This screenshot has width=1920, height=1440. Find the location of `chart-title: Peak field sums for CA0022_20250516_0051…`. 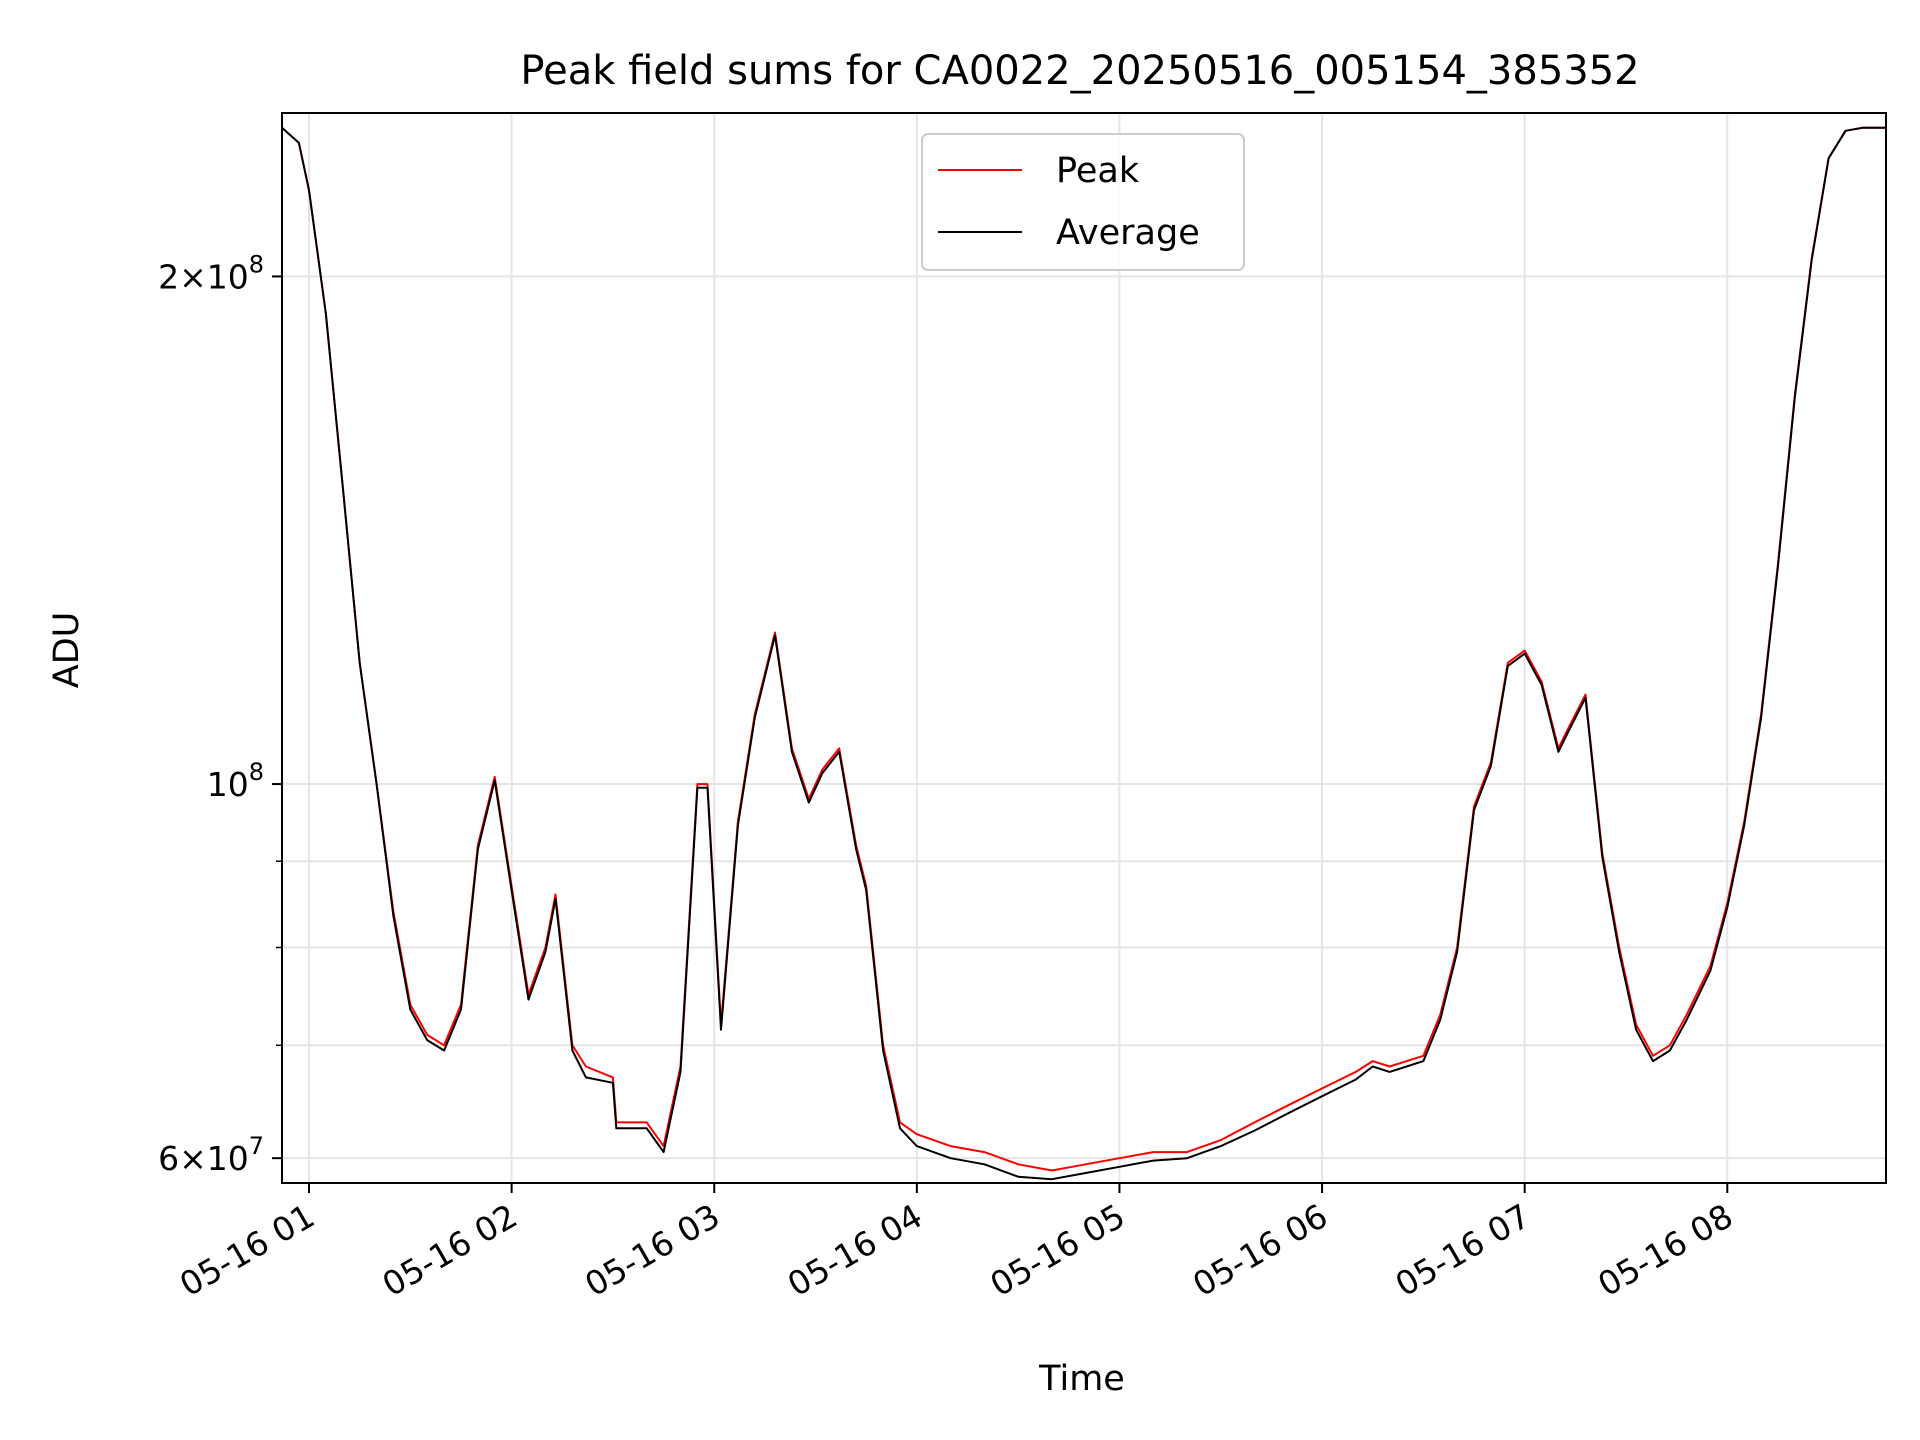

chart-title: Peak field sums for CA0022_20250516_0051… is located at coordinates (1079, 71).